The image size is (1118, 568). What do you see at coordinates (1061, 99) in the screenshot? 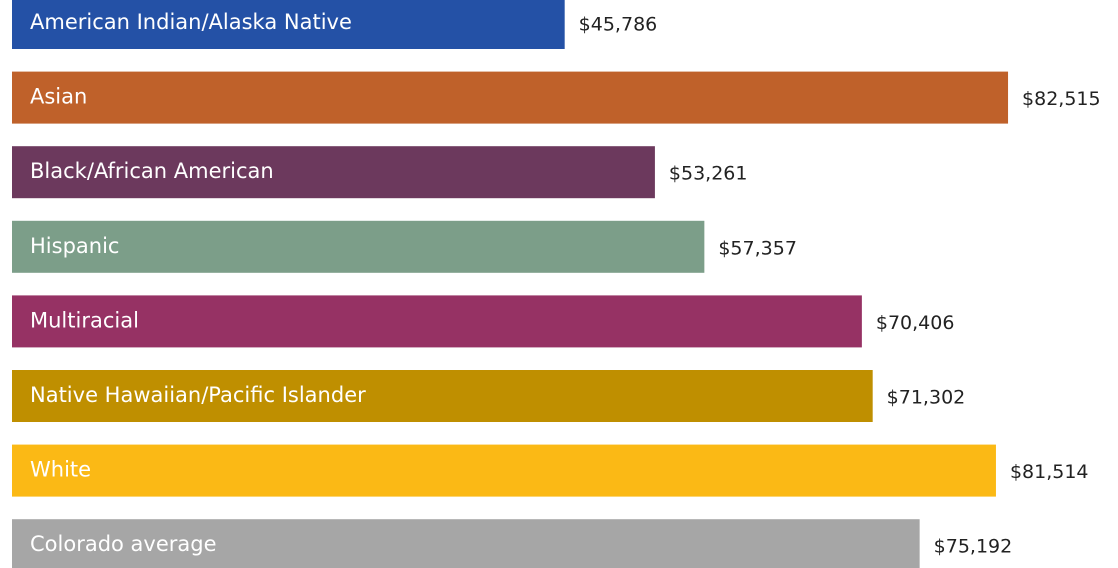
I see `value-label: $82,515` at bounding box center [1061, 99].